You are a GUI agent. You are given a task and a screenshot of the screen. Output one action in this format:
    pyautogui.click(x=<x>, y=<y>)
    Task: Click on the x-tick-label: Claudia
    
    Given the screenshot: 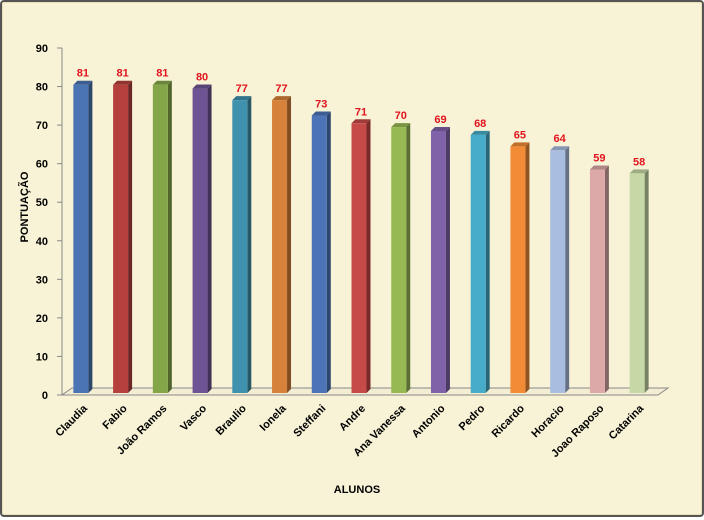 What is the action you would take?
    pyautogui.click(x=71, y=420)
    